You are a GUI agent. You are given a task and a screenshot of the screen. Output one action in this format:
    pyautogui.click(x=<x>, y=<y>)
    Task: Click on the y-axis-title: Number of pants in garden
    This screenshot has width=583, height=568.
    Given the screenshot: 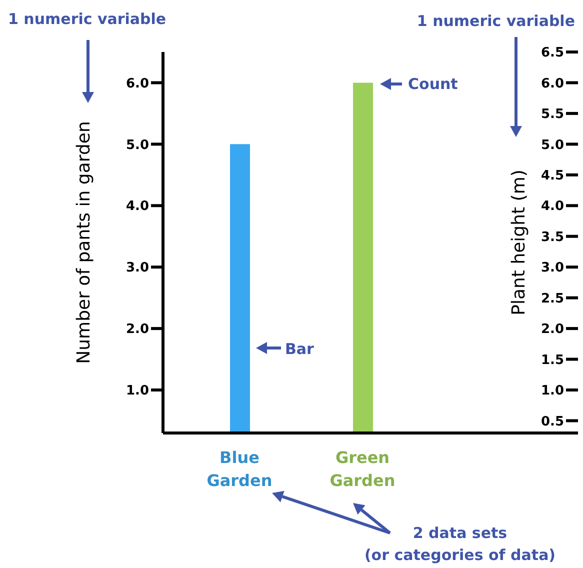 What is the action you would take?
    pyautogui.click(x=83, y=242)
    